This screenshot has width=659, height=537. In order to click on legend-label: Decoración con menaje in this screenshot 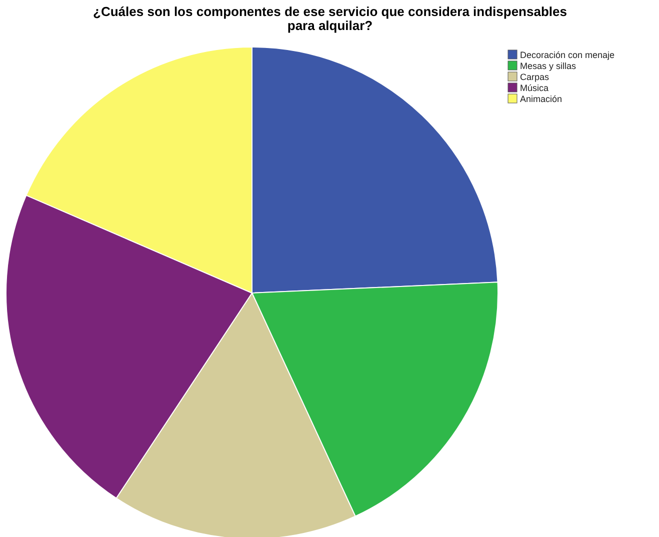, I will do `click(567, 55)`.